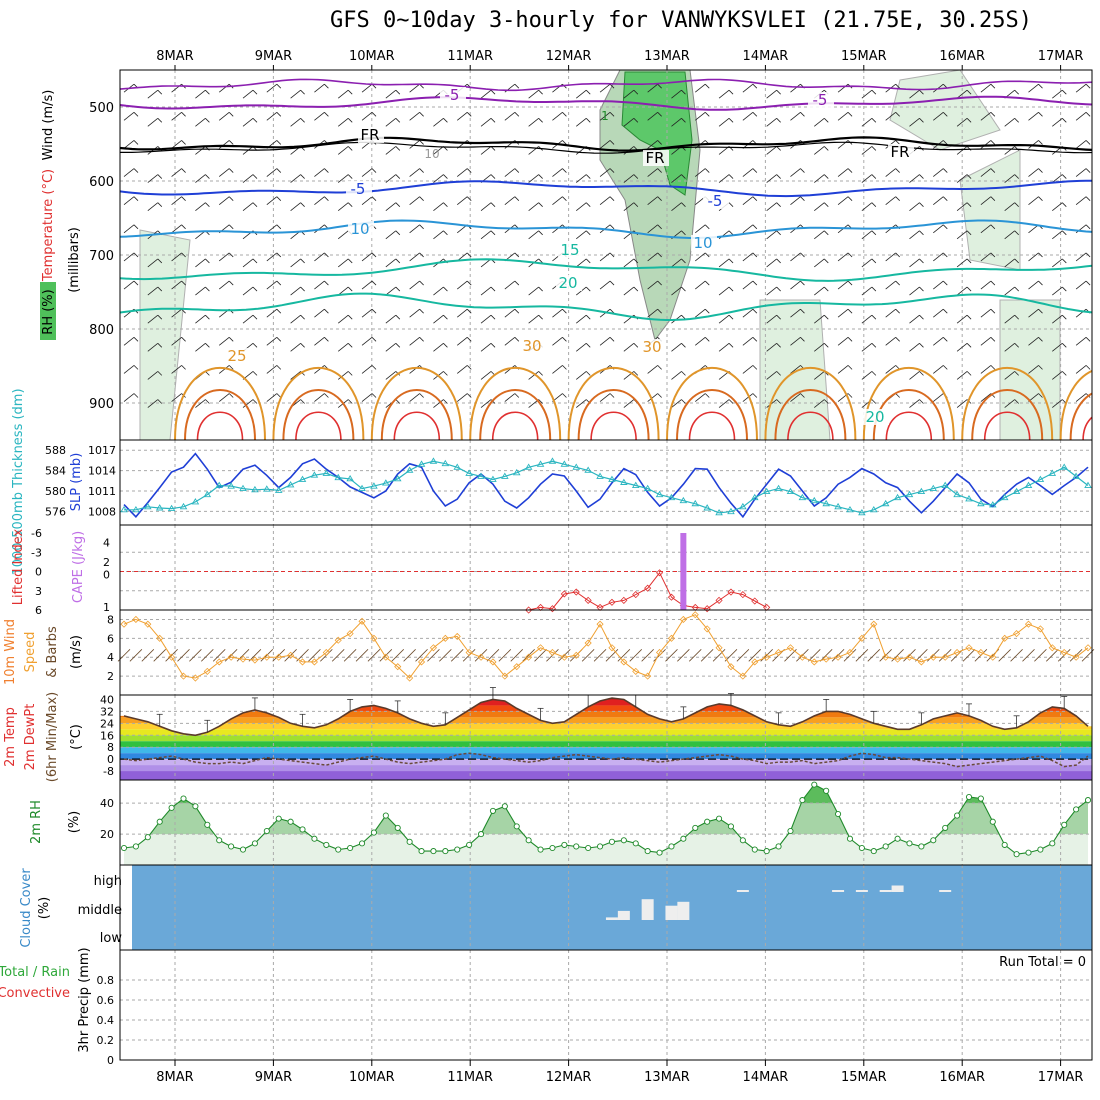  I want to click on date-label-top: 16MAR, so click(962, 56).